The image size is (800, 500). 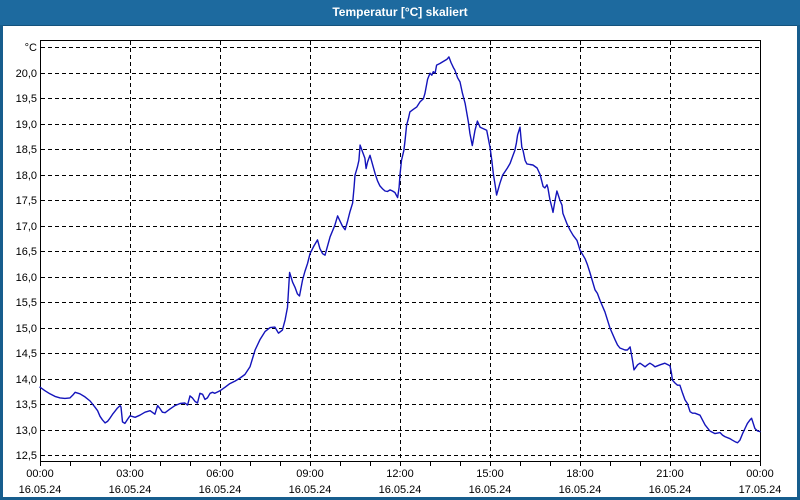 I want to click on x-axis-ticks, so click(x=400, y=463).